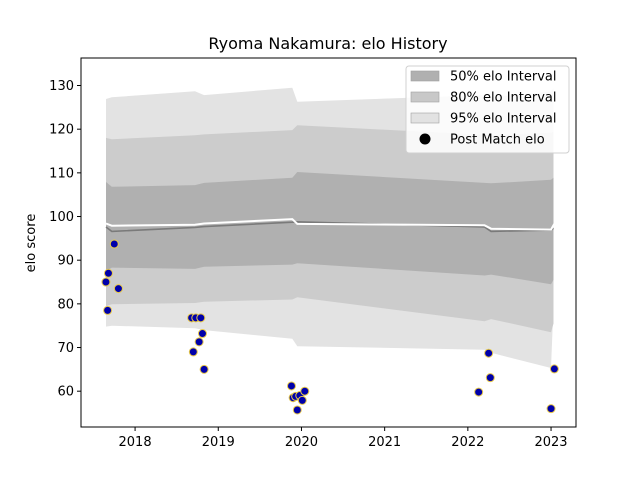 This screenshot has height=480, width=640. Describe the element at coordinates (31, 243) in the screenshot. I see `y-axis-label: elo score` at that location.